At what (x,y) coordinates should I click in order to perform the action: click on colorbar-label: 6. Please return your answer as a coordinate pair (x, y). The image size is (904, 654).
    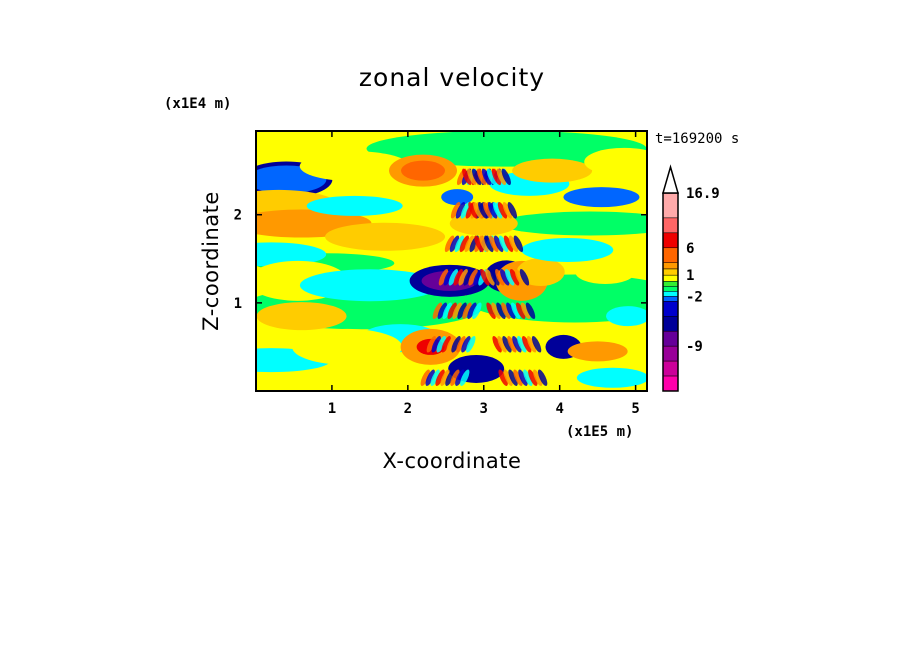
    Looking at the image, I should click on (690, 249).